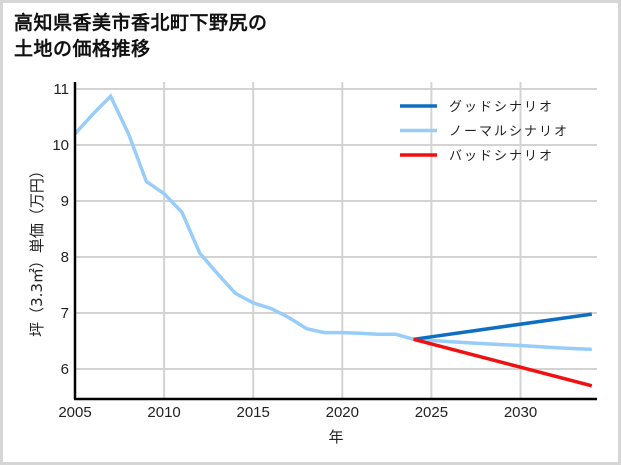  Describe the element at coordinates (61, 89) in the screenshot. I see `y-tick-label: 11` at that location.